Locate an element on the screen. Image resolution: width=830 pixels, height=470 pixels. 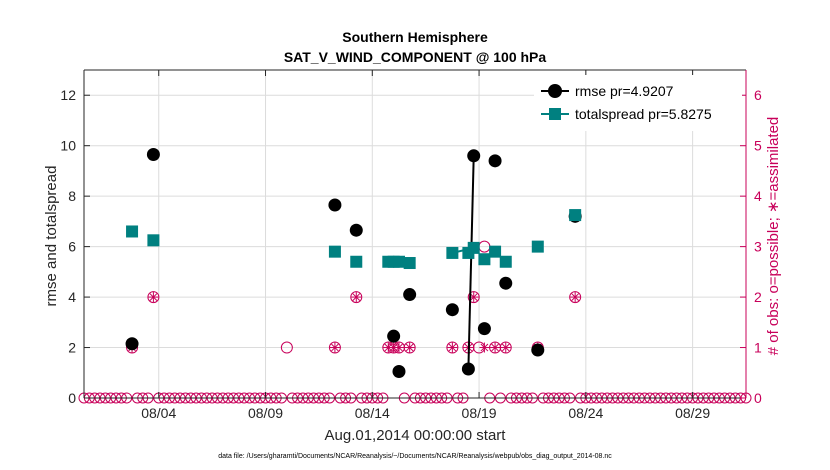
legend-spread-marker is located at coordinates (555, 114).